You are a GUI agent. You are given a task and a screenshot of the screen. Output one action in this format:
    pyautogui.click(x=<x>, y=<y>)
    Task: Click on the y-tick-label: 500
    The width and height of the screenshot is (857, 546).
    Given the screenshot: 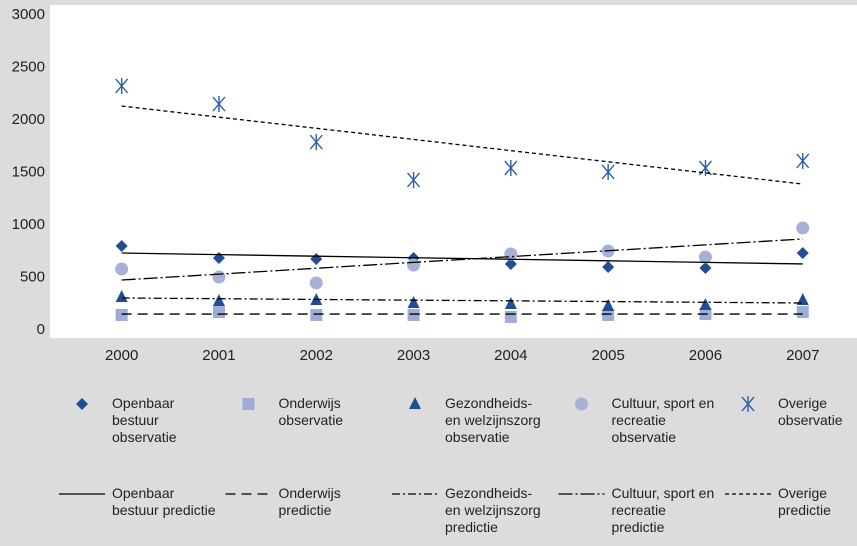 What is the action you would take?
    pyautogui.click(x=32, y=276)
    